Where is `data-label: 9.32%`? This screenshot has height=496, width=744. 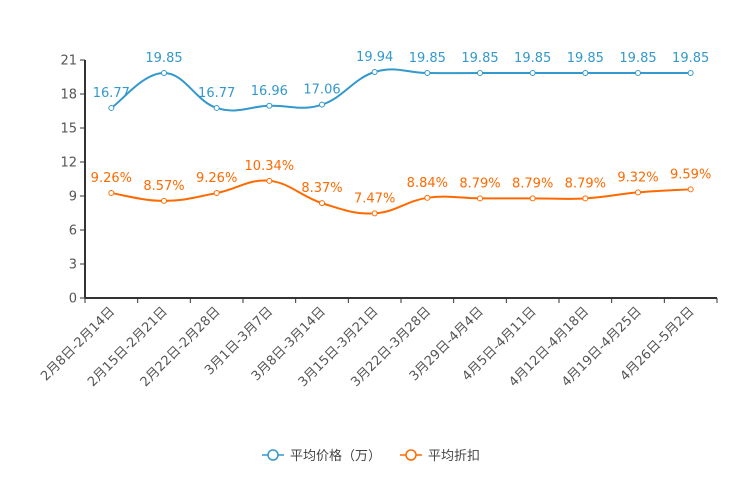 data-label: 9.32% is located at coordinates (637, 177).